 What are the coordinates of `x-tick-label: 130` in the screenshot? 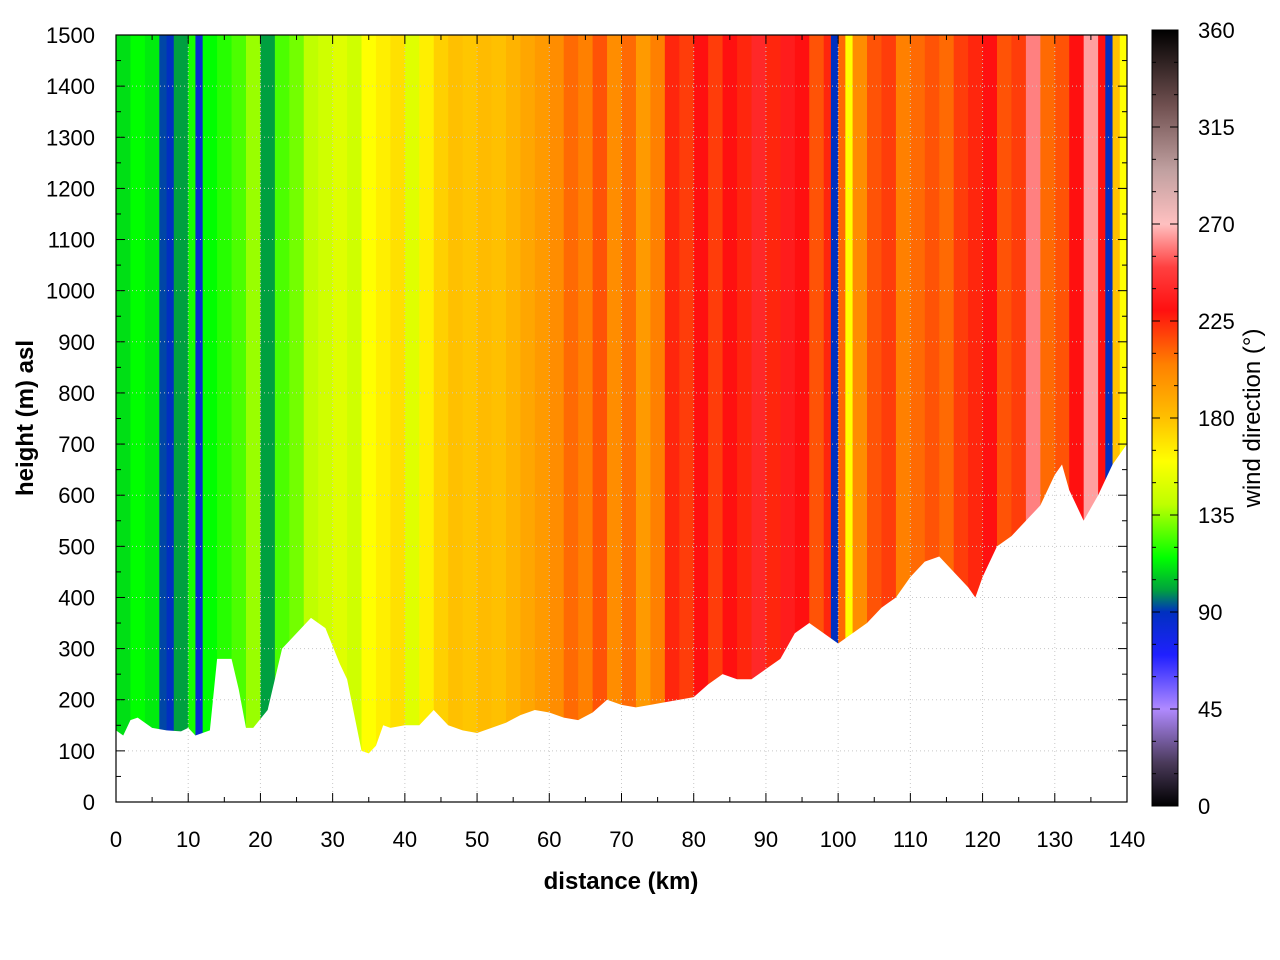 It's located at (1054, 839).